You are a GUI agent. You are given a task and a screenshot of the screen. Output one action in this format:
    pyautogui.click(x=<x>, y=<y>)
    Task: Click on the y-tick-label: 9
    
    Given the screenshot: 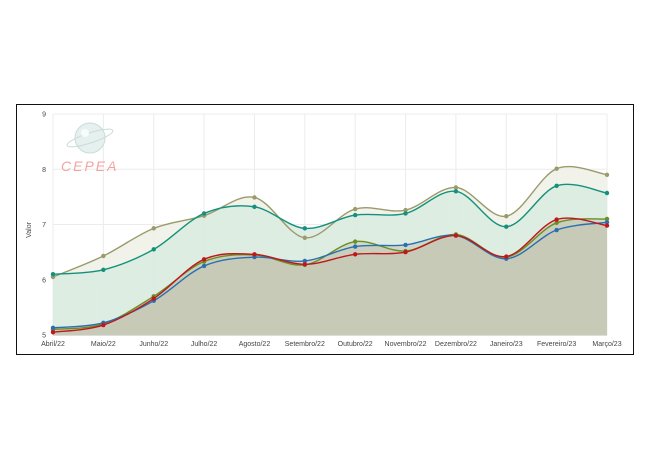 What is the action you would take?
    pyautogui.click(x=44, y=115)
    